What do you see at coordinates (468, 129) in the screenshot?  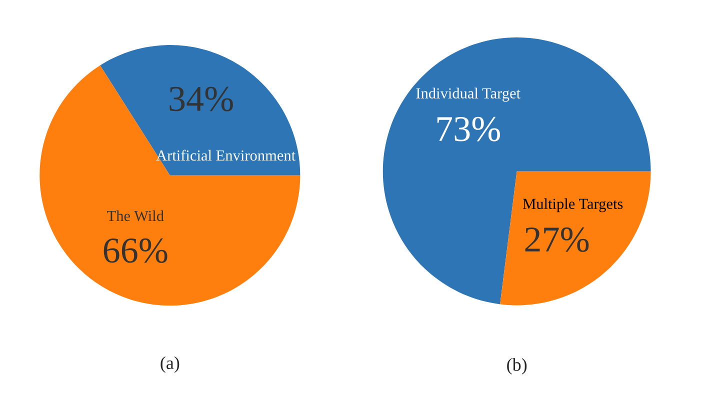 I see `data-label: 73%` at bounding box center [468, 129].